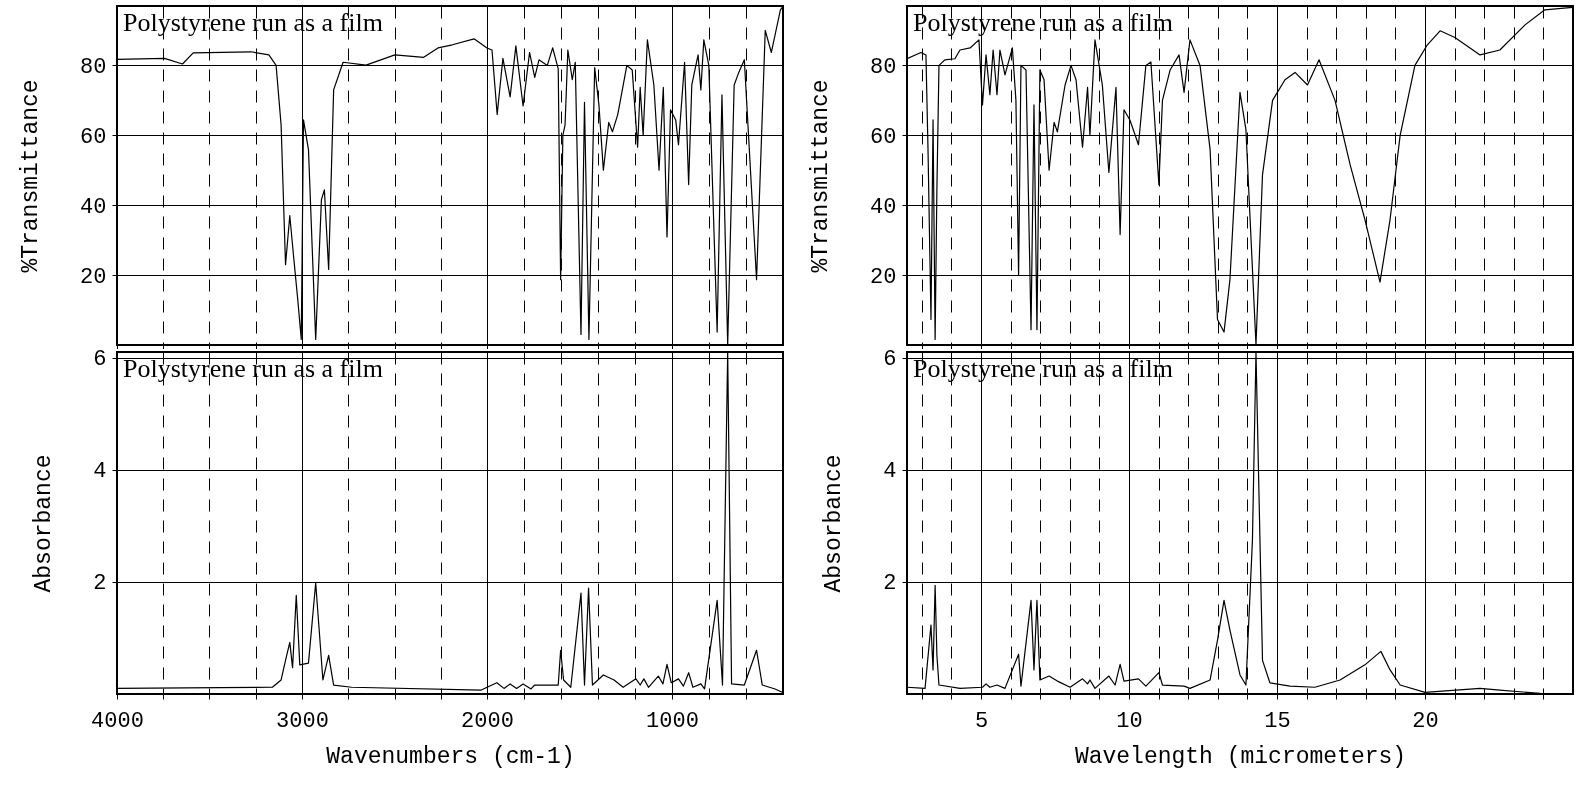 This screenshot has width=1591, height=790. What do you see at coordinates (981, 721) in the screenshot?
I see `x-tick-label: 5` at bounding box center [981, 721].